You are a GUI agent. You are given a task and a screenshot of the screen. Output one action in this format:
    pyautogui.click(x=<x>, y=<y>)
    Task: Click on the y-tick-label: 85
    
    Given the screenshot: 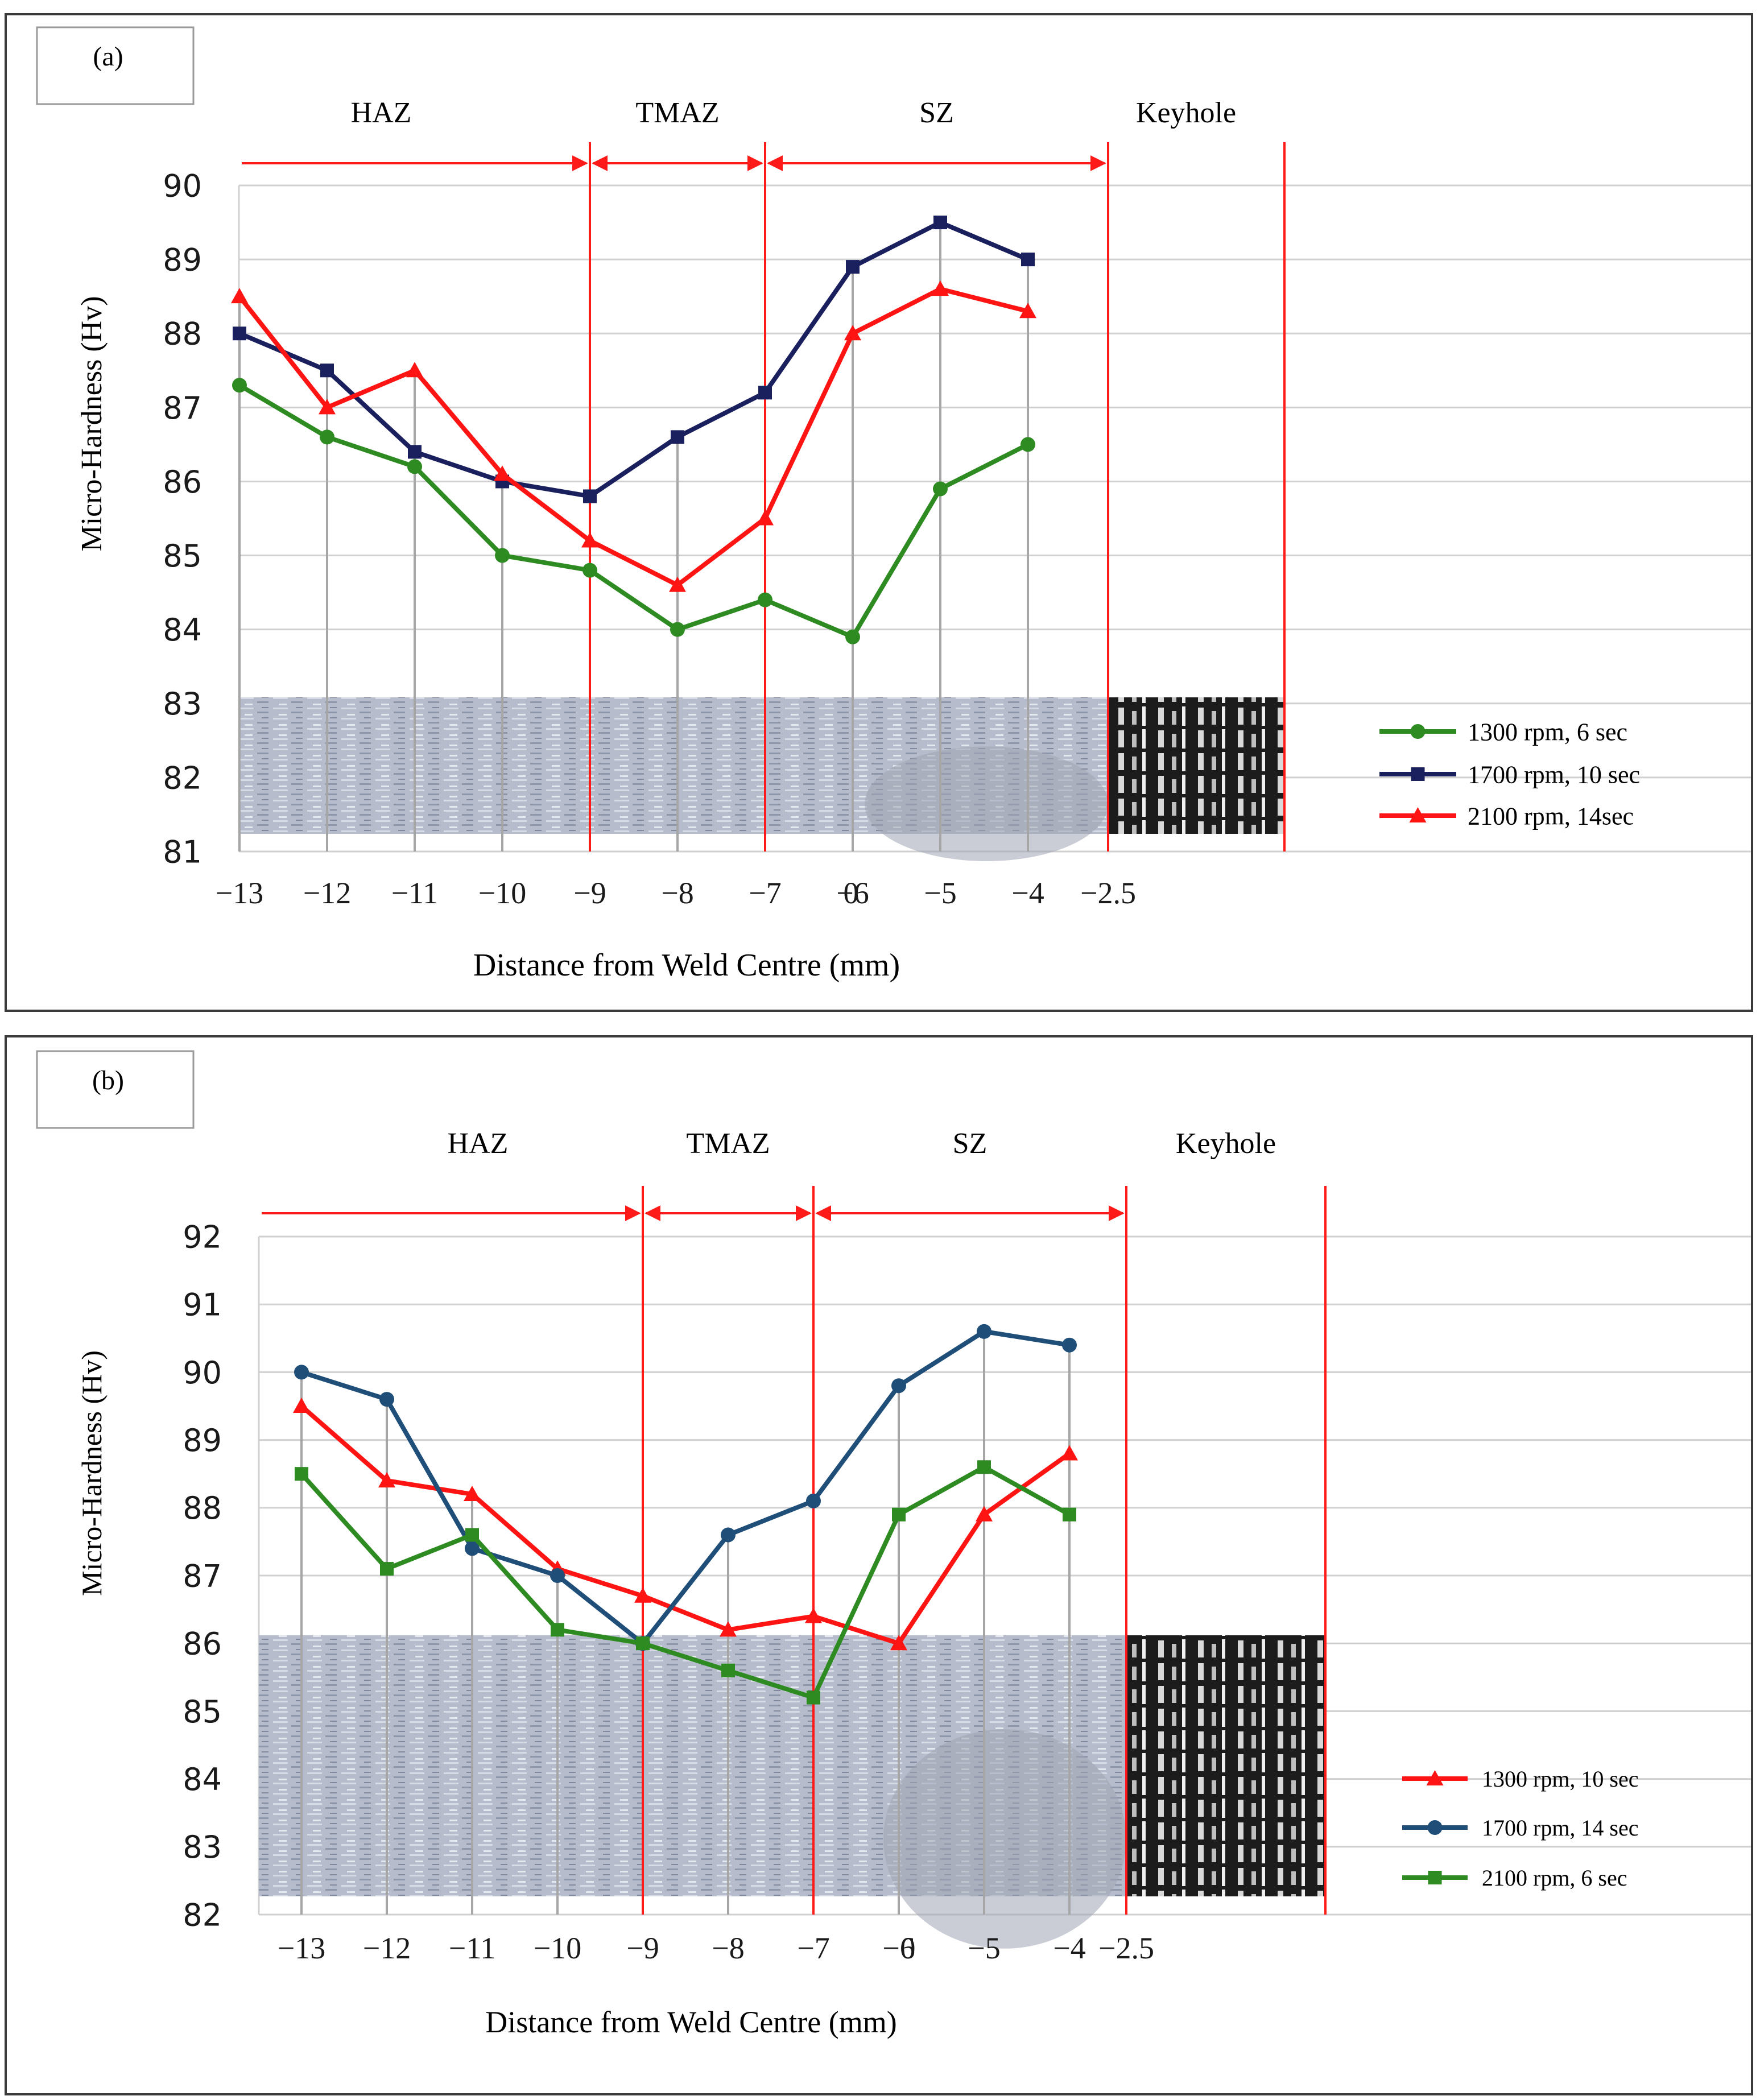 What is the action you would take?
    pyautogui.click(x=182, y=556)
    